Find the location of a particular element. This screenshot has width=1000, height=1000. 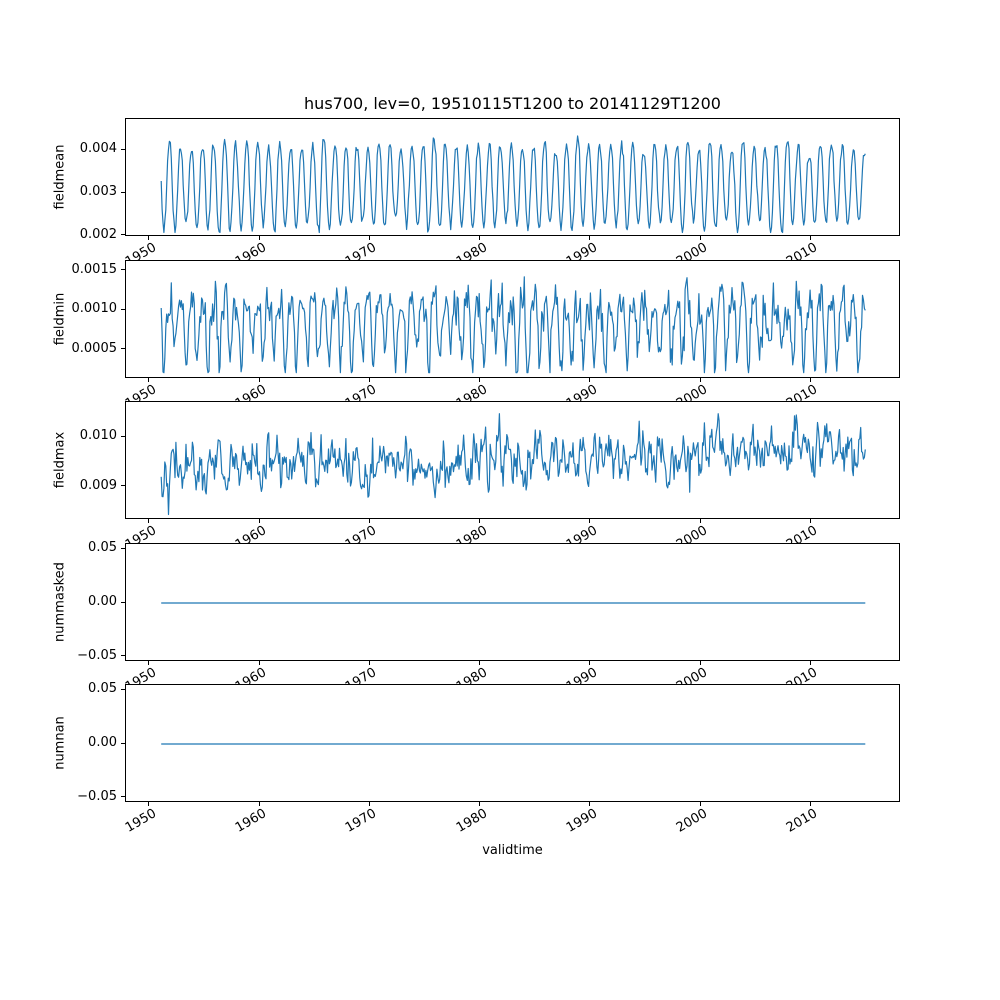

y-tick-label: 0.002 is located at coordinates (98, 234).